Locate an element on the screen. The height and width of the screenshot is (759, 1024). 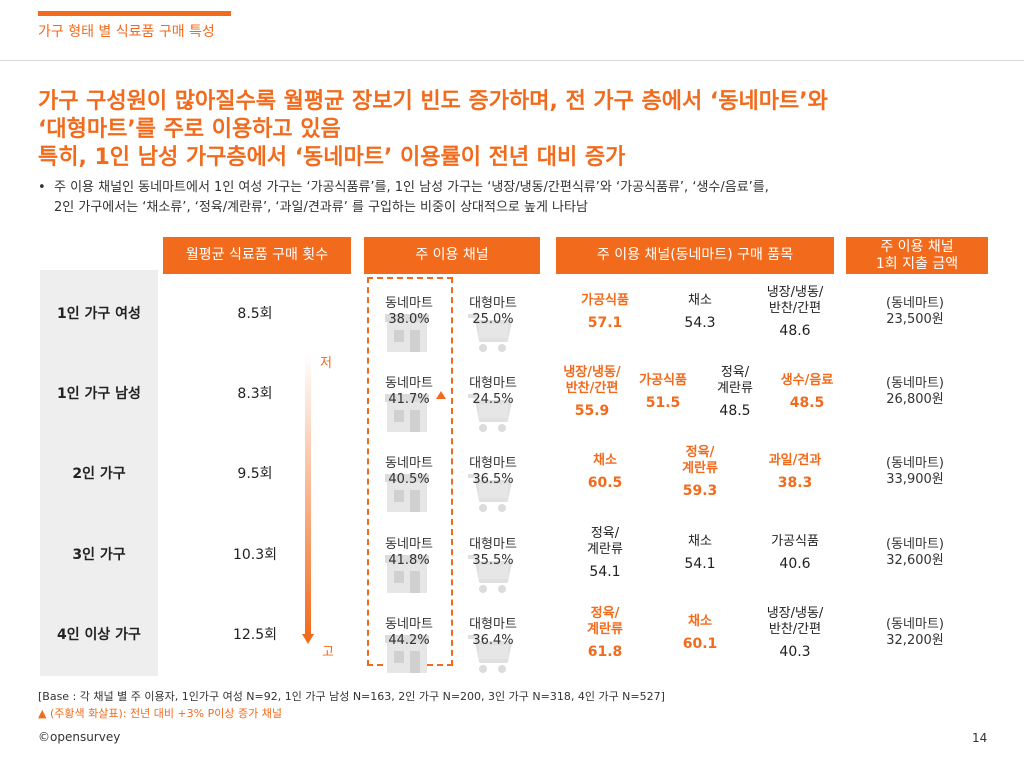
spend-per-visit: (동네마트) 33,900원 is located at coordinates (915, 472).